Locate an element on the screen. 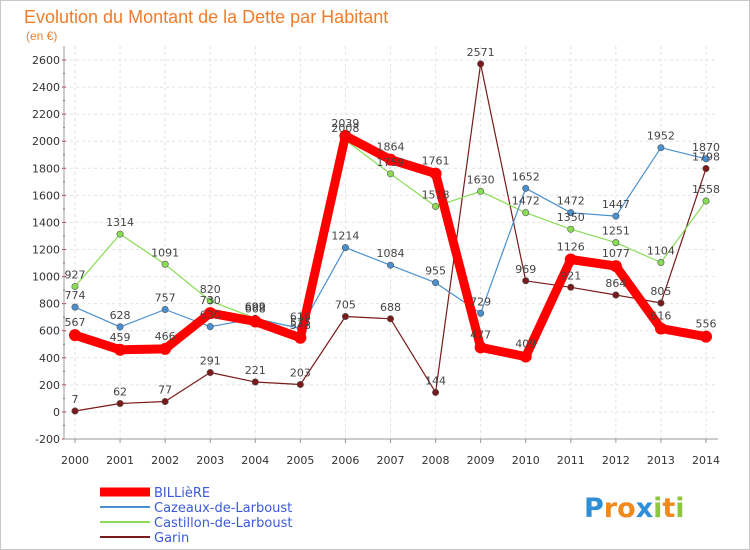  legend-label: BILLièRE is located at coordinates (182, 493).